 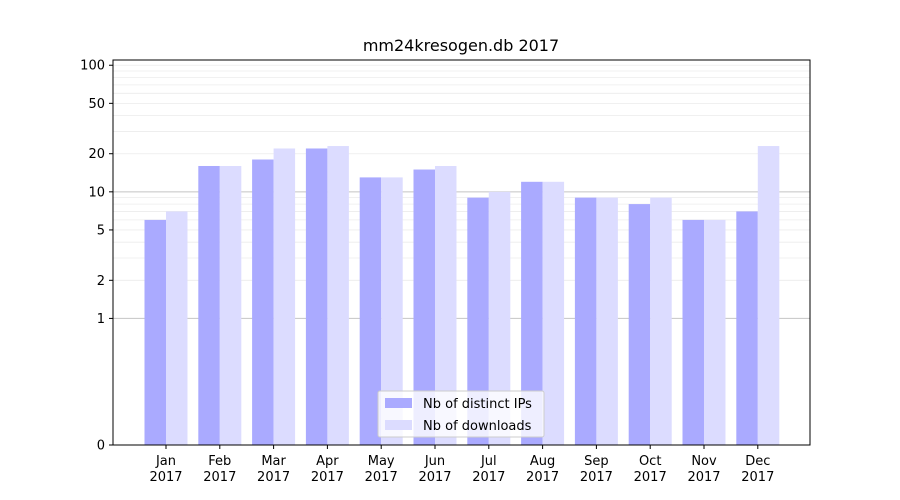 What do you see at coordinates (381, 461) in the screenshot?
I see `x-tick-label-line: May` at bounding box center [381, 461].